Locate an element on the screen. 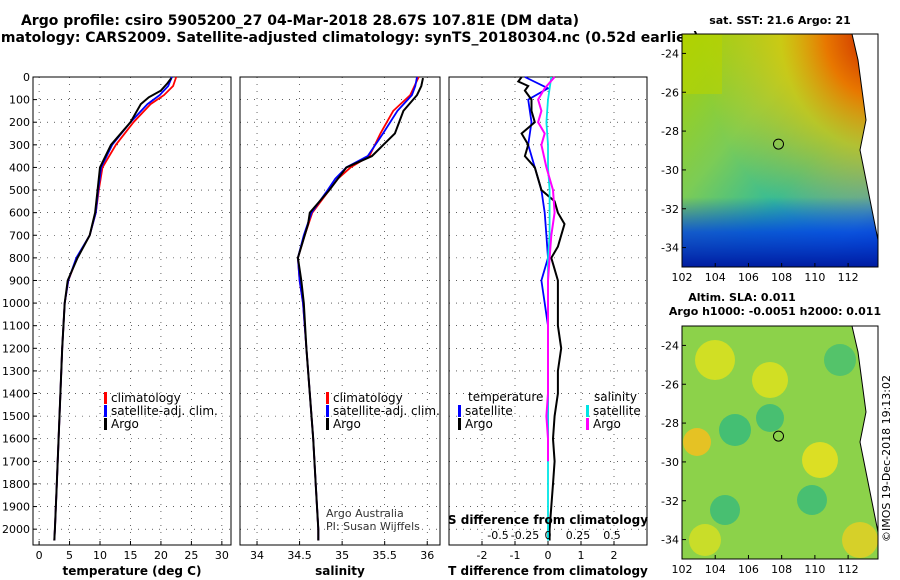  annotation-text: PI: Susan Wijffels is located at coordinates (373, 526).